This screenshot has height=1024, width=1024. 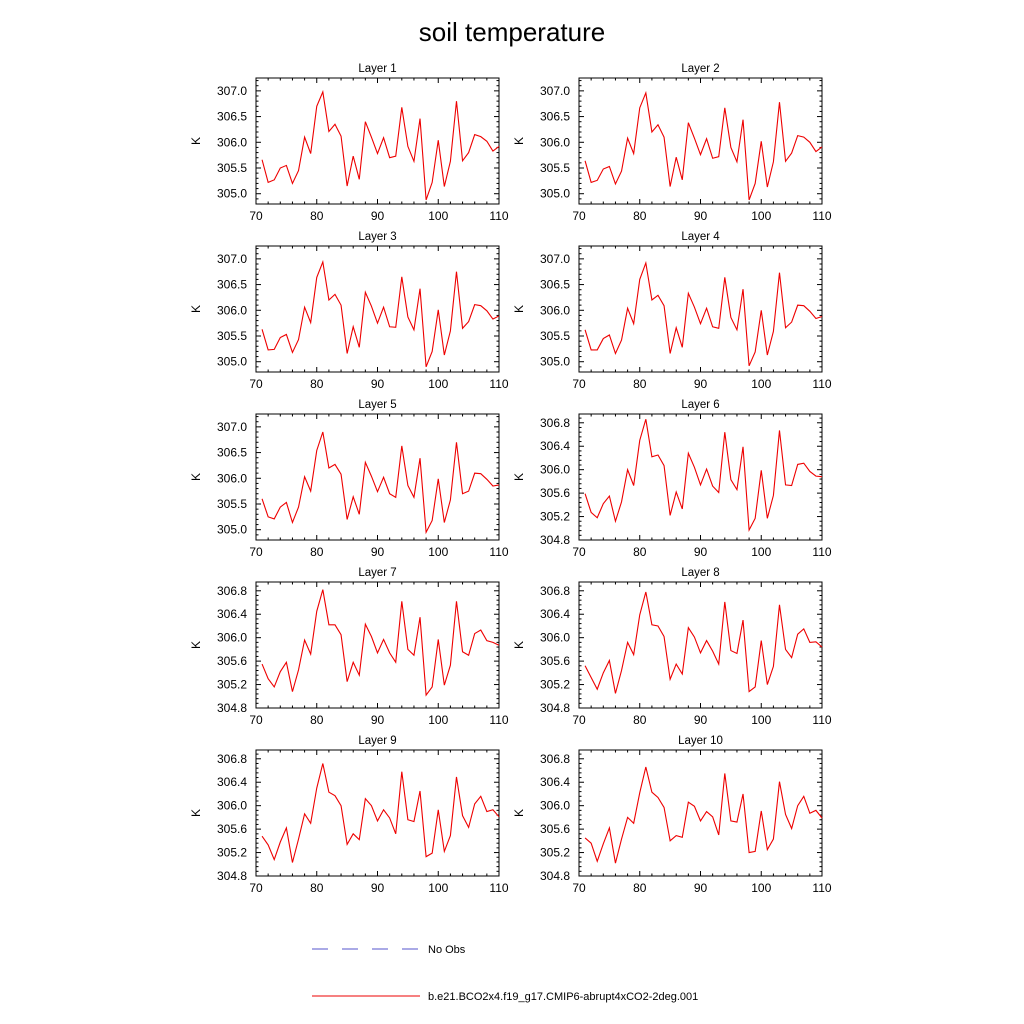 What do you see at coordinates (555, 853) in the screenshot?
I see `y-tick-label: 305.2` at bounding box center [555, 853].